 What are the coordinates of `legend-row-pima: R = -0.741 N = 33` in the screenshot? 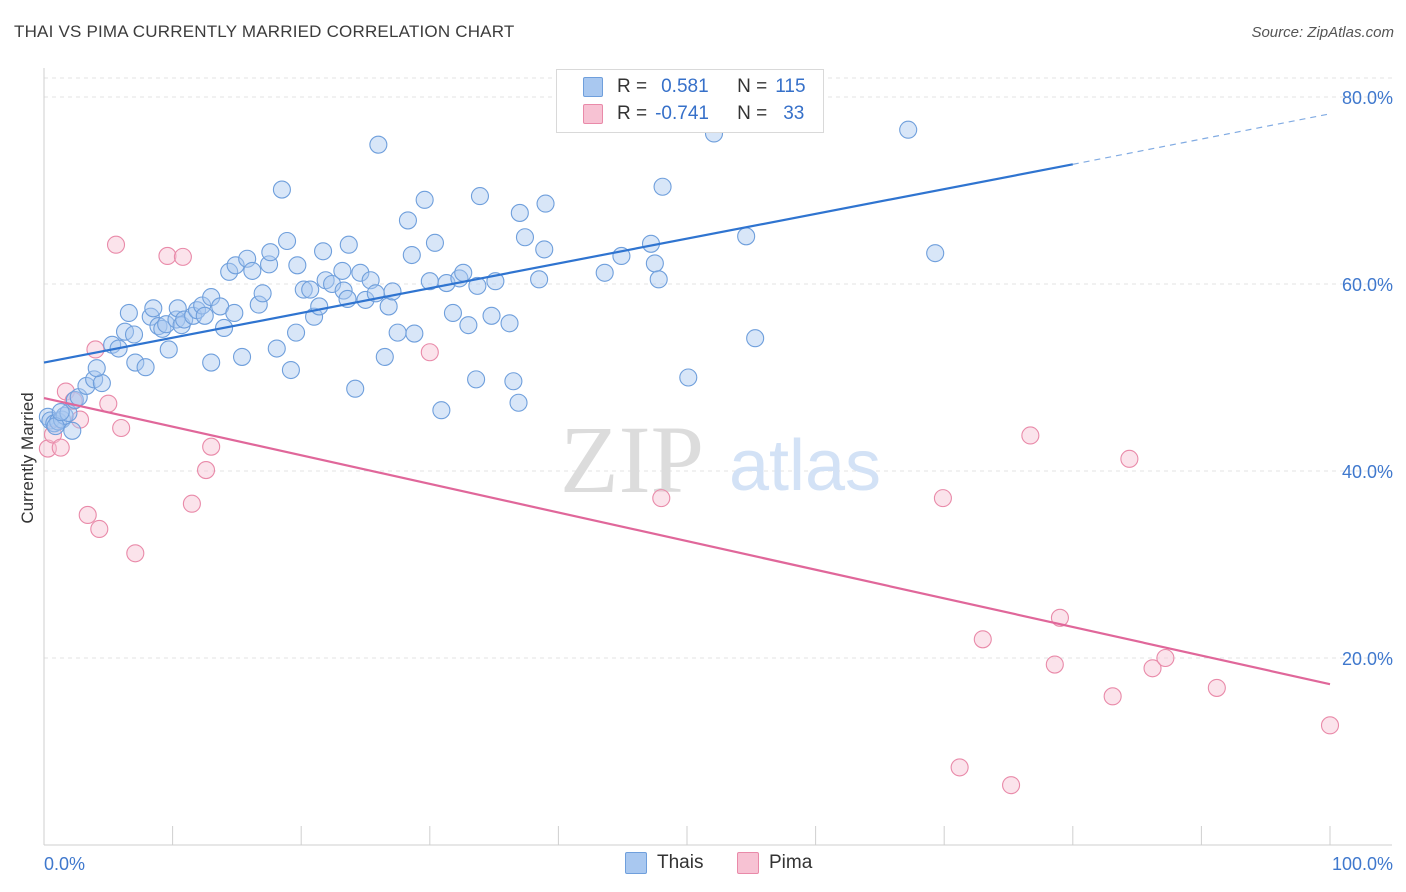 It's located at (693, 114).